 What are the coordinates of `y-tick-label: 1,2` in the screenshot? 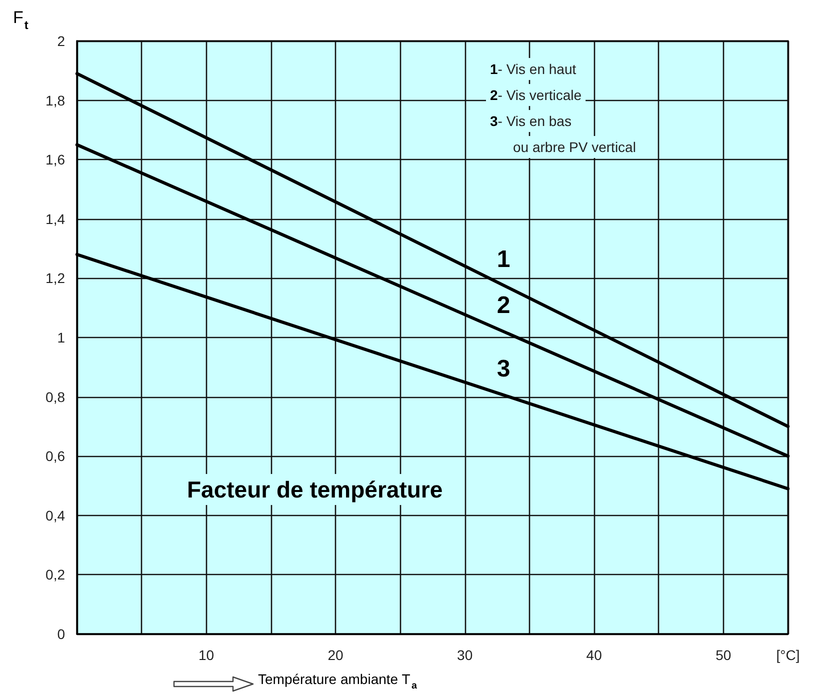 It's located at (56, 278).